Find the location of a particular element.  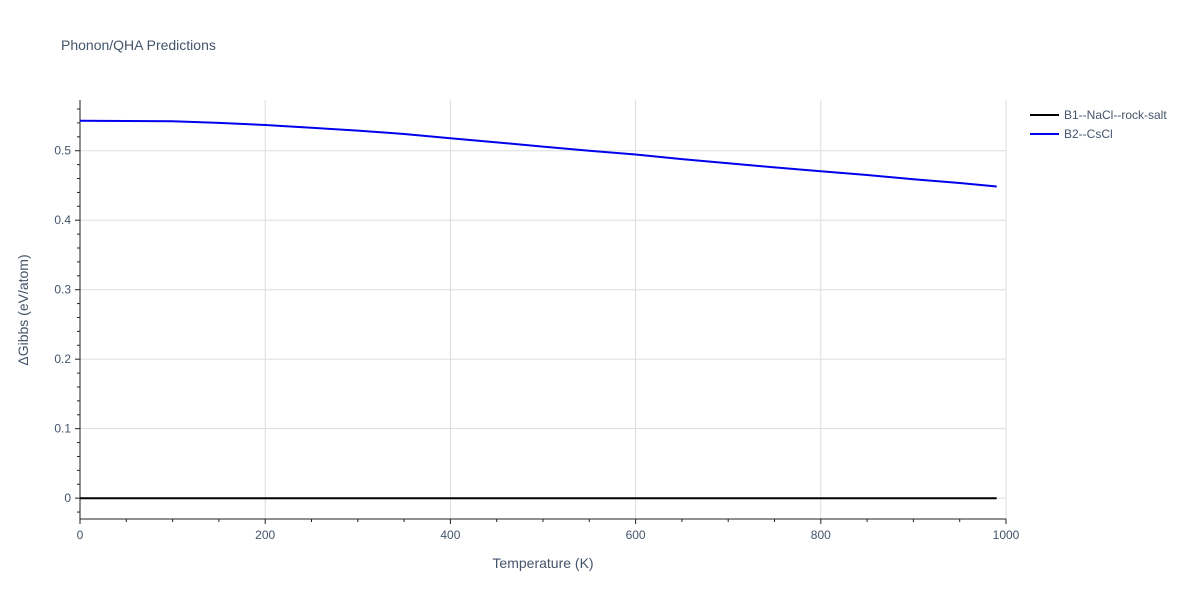

y-tick-label: 0.4 is located at coordinates (62, 220).